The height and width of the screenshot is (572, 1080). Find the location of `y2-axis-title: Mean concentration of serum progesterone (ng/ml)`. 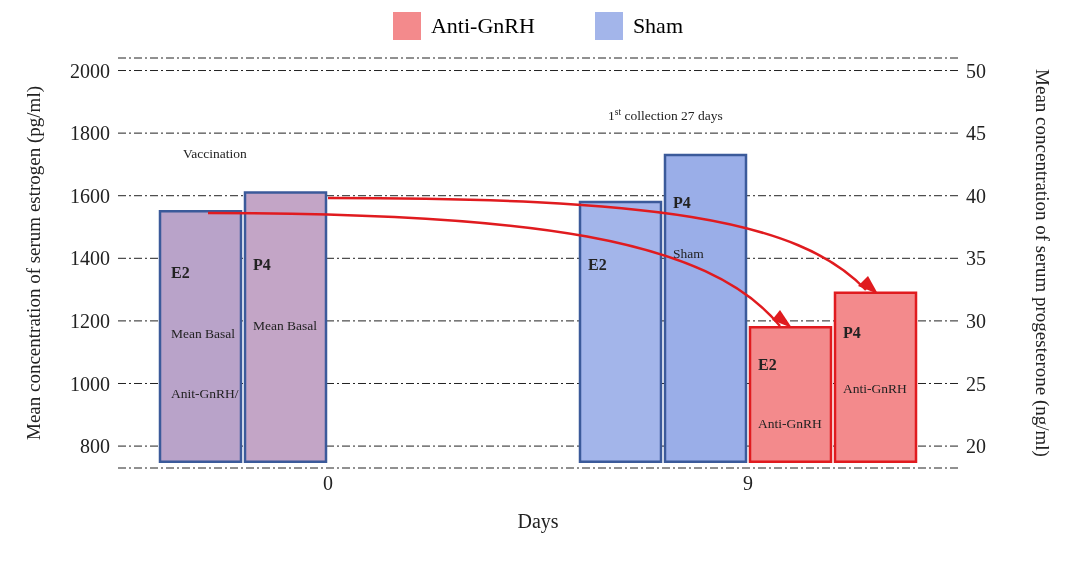

y2-axis-title: Mean concentration of serum progesterone (ng/ml) is located at coordinates (1042, 263).